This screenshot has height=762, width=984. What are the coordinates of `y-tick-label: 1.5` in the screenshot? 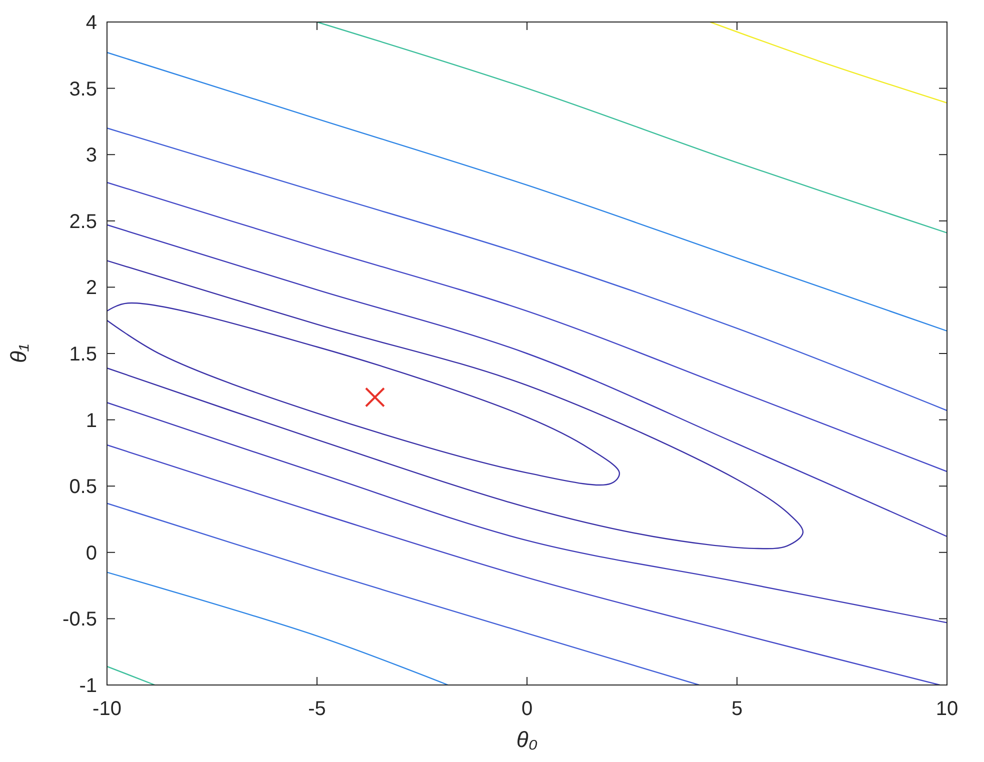 It's located at (83, 355).